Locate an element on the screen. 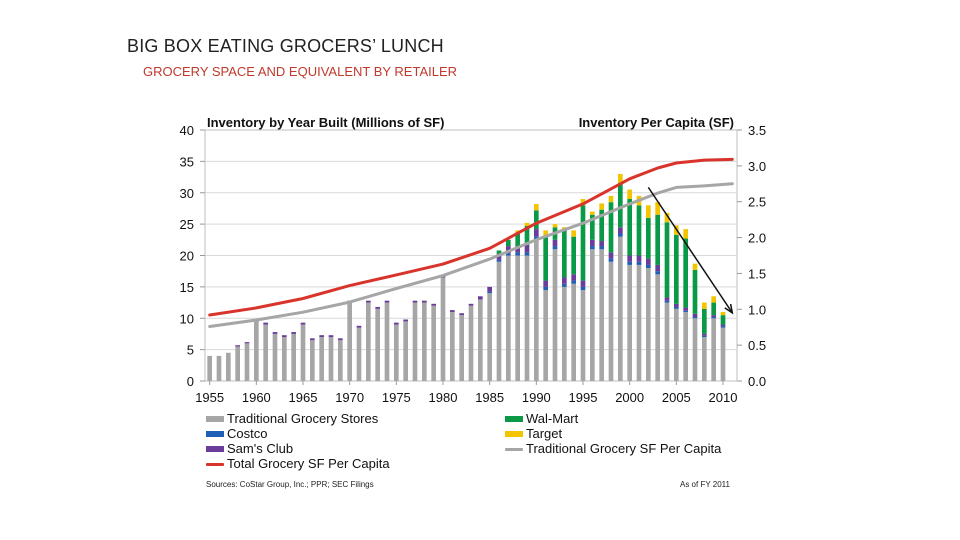 The height and width of the screenshot is (540, 960). legend-swatch-walmart is located at coordinates (514, 419).